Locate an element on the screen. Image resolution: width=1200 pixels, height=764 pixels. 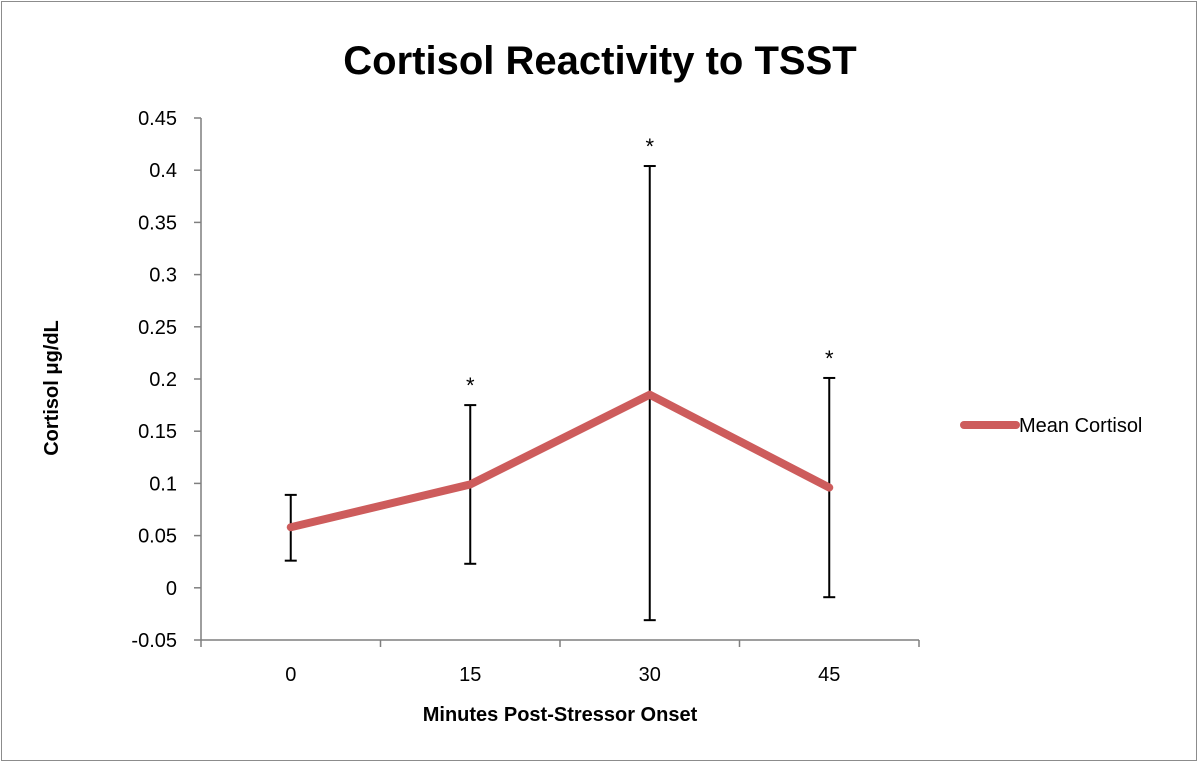
y-tick-label: 0.3 is located at coordinates (163, 276).